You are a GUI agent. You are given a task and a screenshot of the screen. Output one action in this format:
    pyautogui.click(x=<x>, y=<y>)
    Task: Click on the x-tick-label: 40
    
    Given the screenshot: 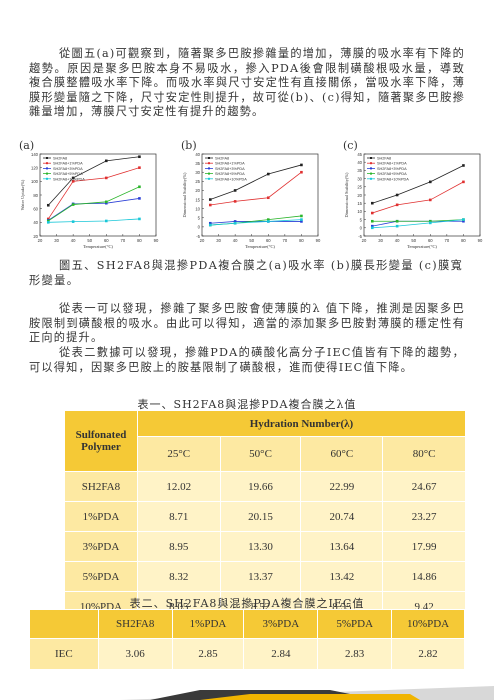 What is the action you would take?
    pyautogui.click(x=235, y=240)
    